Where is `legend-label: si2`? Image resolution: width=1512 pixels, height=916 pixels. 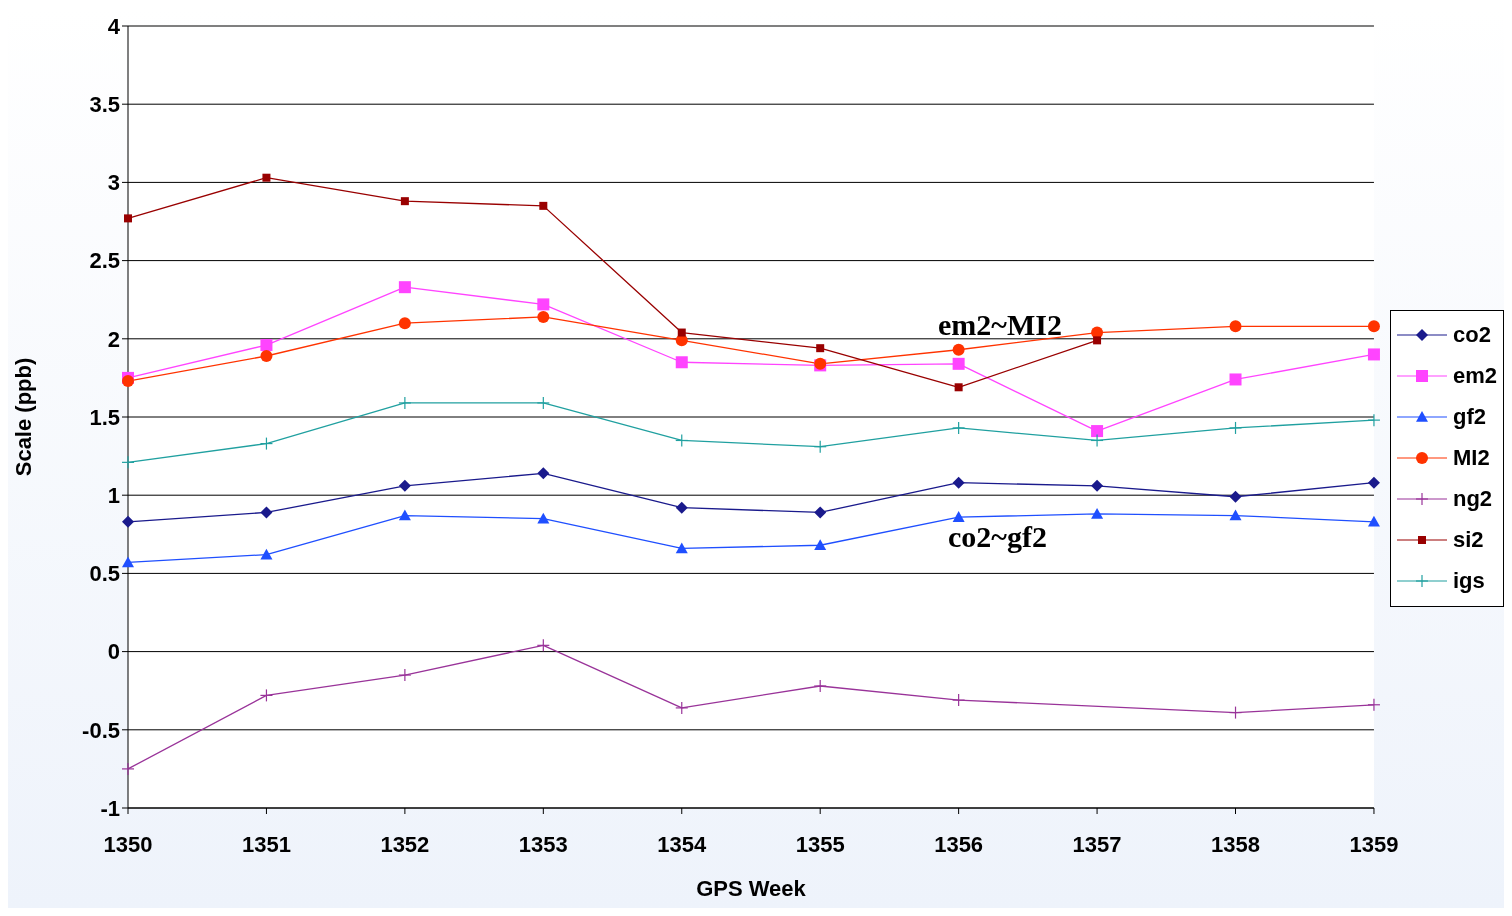
legend-label: si2 is located at coordinates (1468, 540).